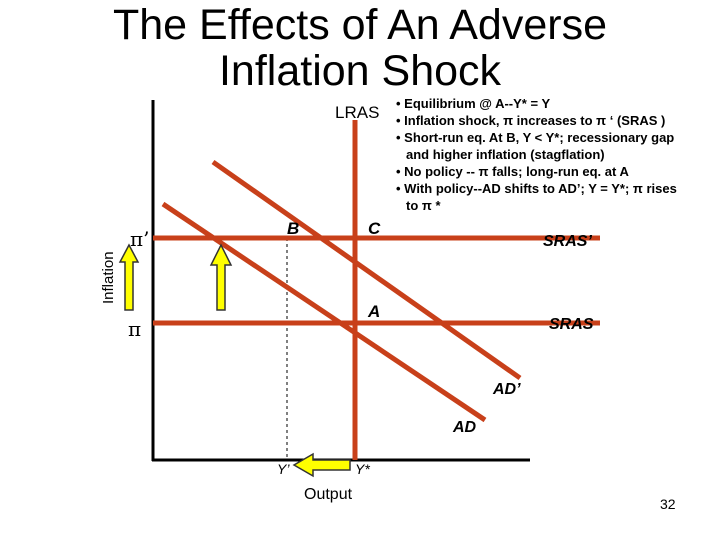  What do you see at coordinates (374, 311) in the screenshot?
I see `point-a-label: A` at bounding box center [374, 311].